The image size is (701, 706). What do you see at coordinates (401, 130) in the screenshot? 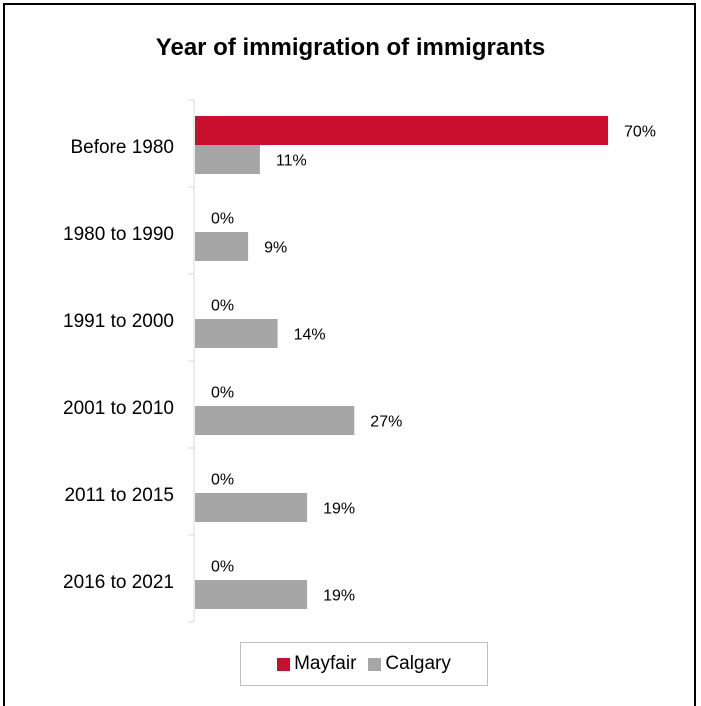
I see `bar-mayfair` at bounding box center [401, 130].